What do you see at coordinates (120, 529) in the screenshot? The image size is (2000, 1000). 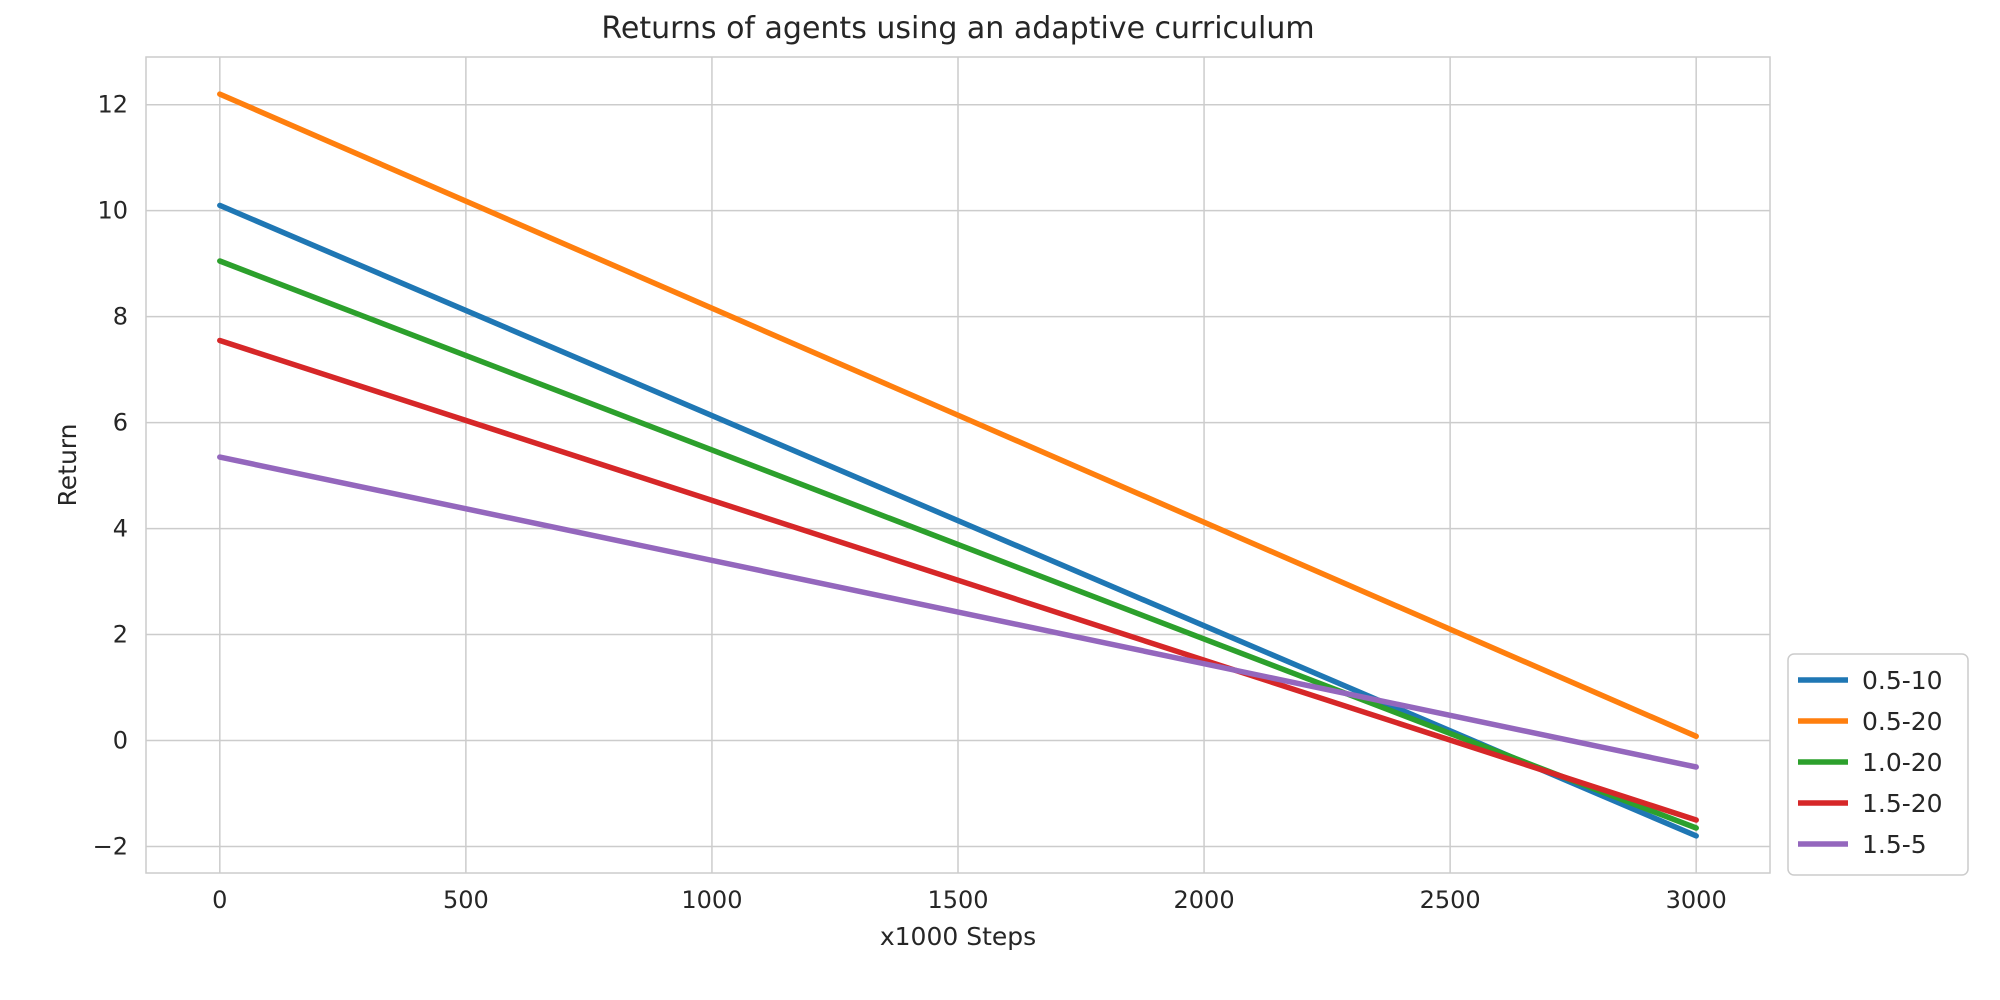 I see `y-tick-label: 4` at bounding box center [120, 529].